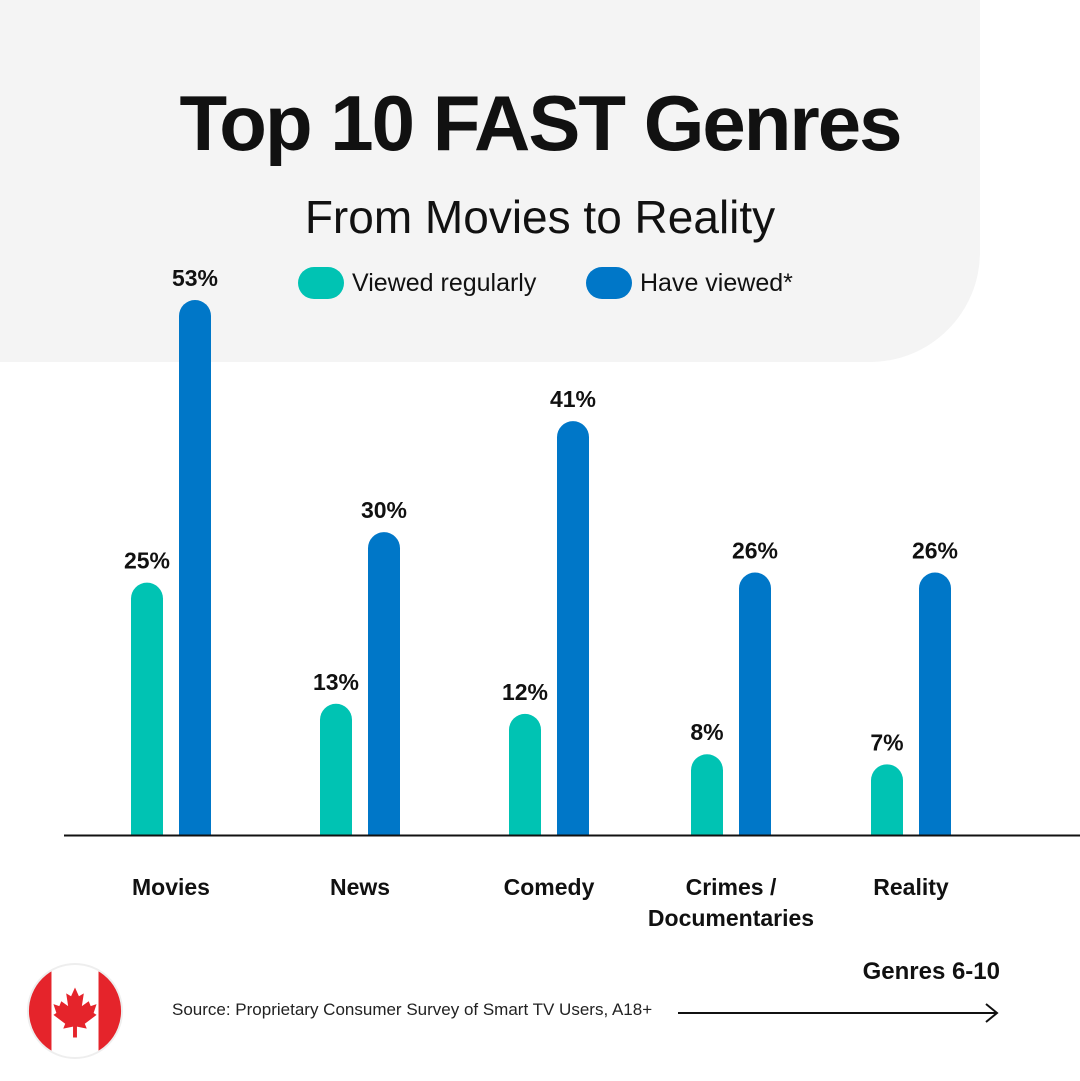 The image size is (1080, 1081). I want to click on legend-item-viewed-regularly: Viewed regularly, so click(417, 283).